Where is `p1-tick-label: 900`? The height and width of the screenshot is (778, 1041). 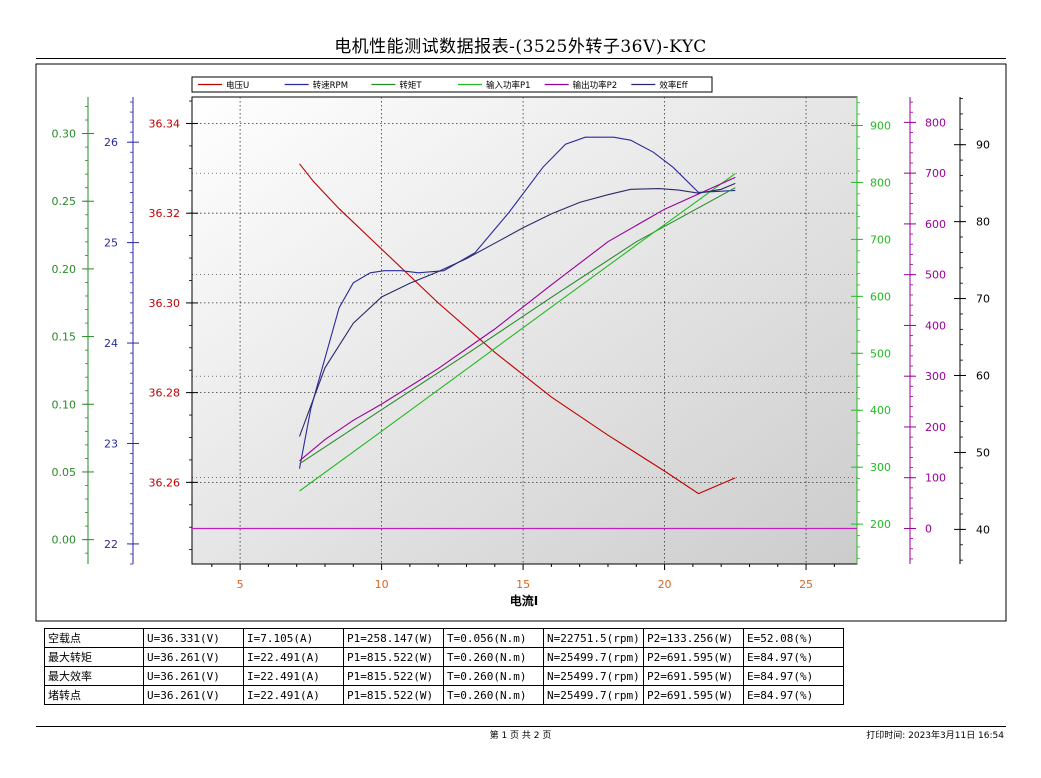 p1-tick-label: 900 is located at coordinates (880, 125).